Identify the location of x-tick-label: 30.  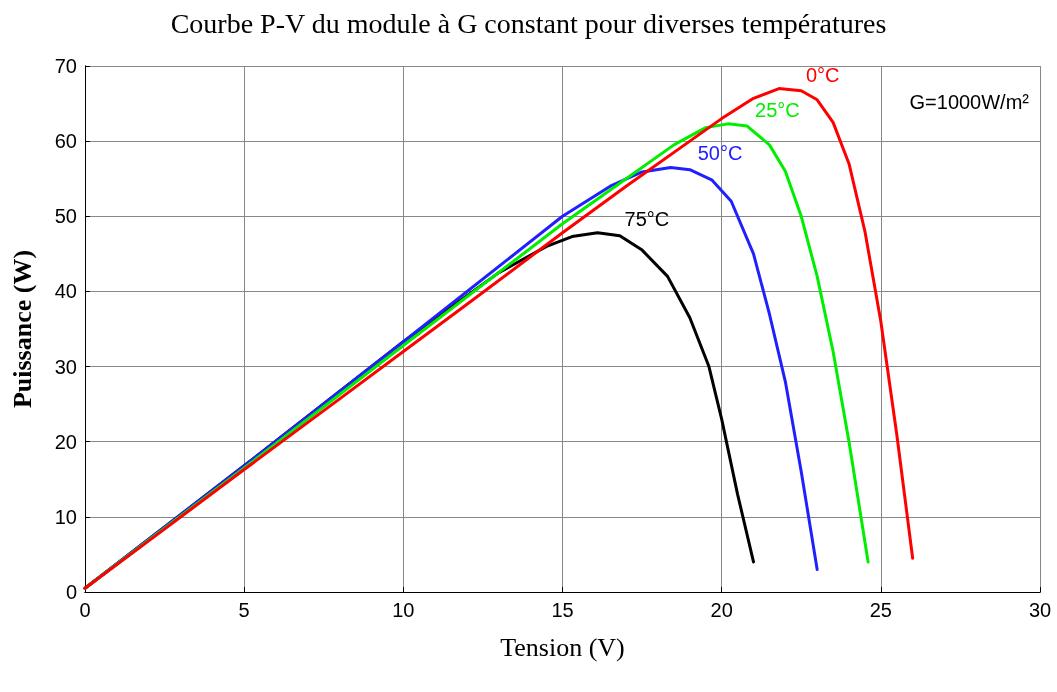
(1040, 610).